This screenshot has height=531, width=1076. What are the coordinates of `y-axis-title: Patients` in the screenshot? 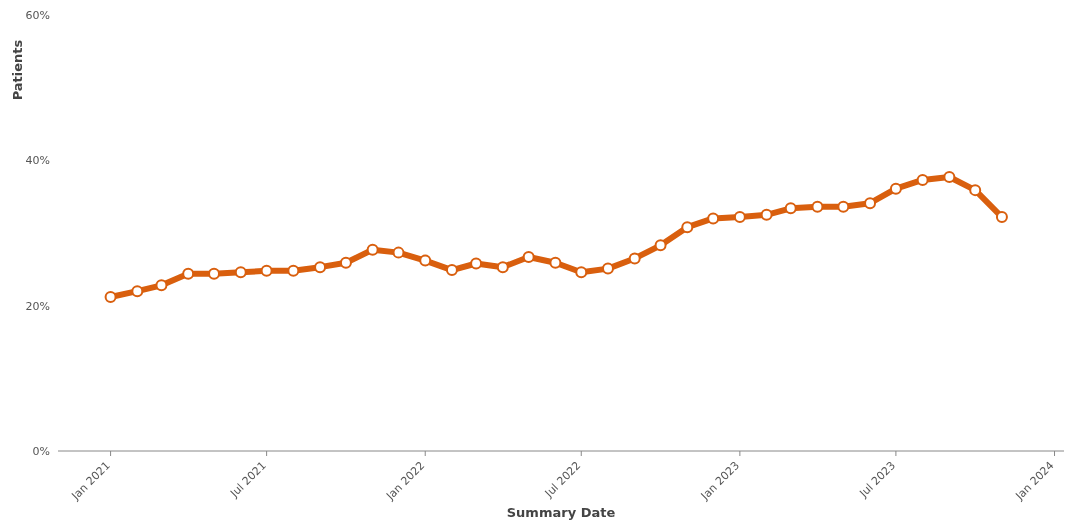 It's located at (18, 70).